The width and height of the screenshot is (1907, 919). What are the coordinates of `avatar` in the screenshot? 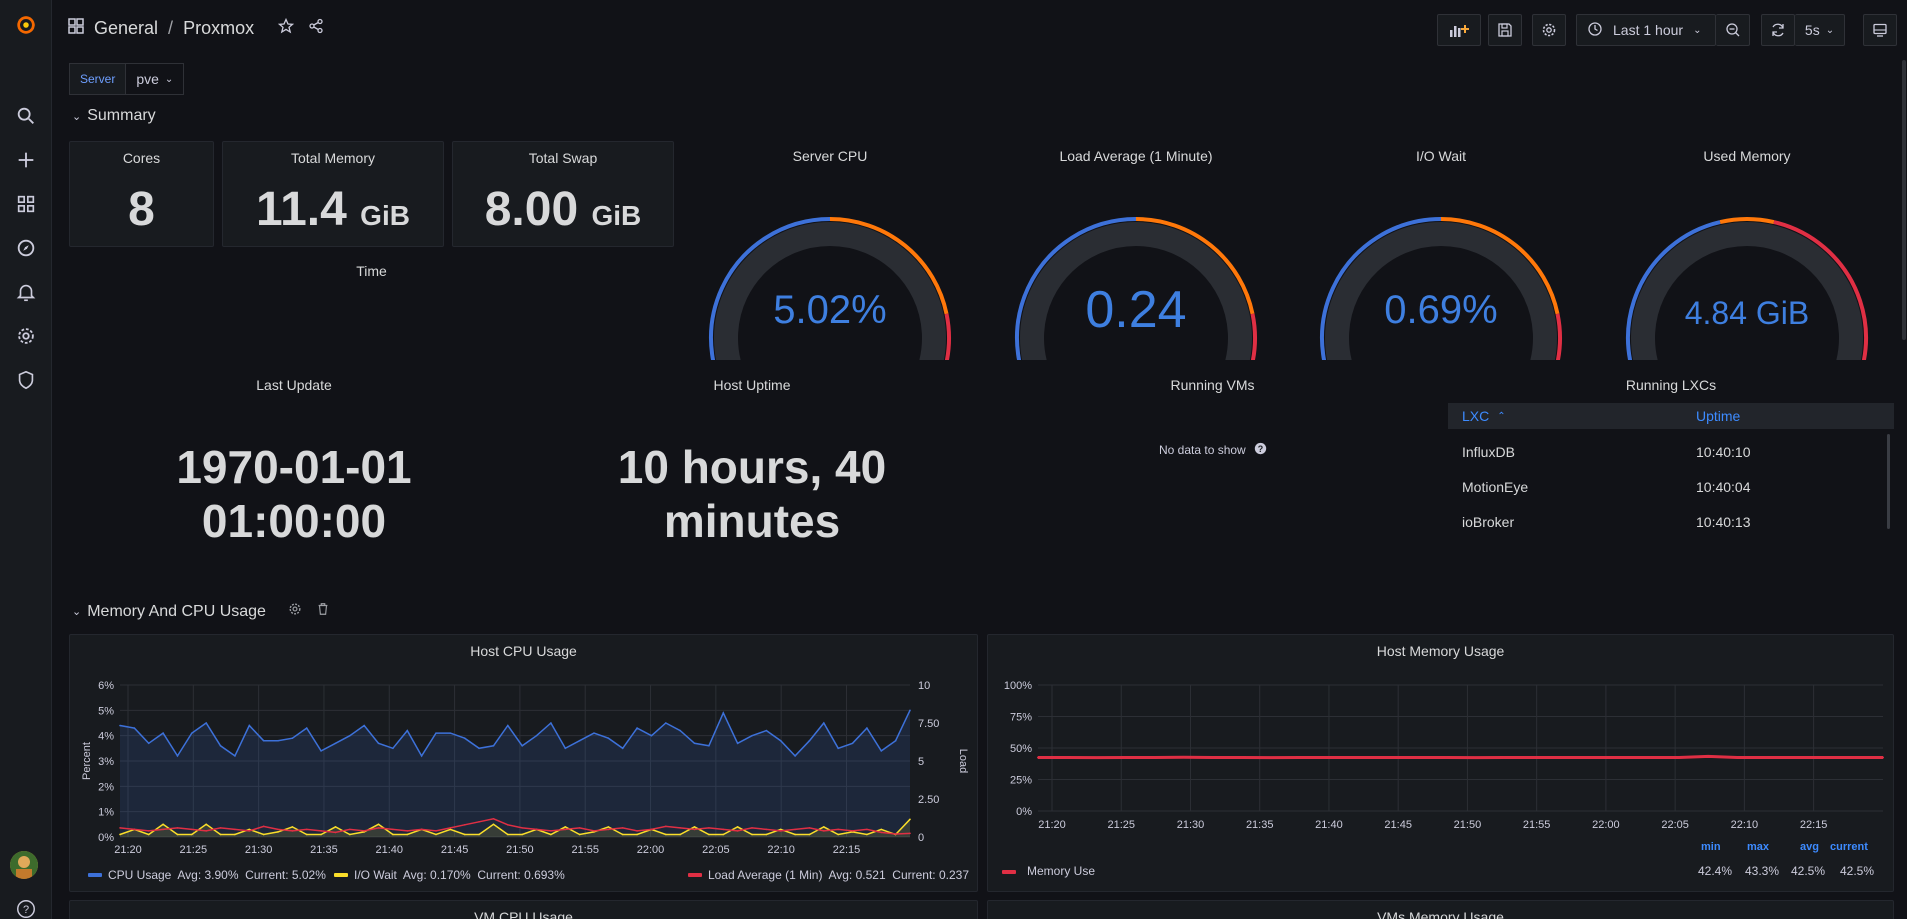 It's located at (24, 865).